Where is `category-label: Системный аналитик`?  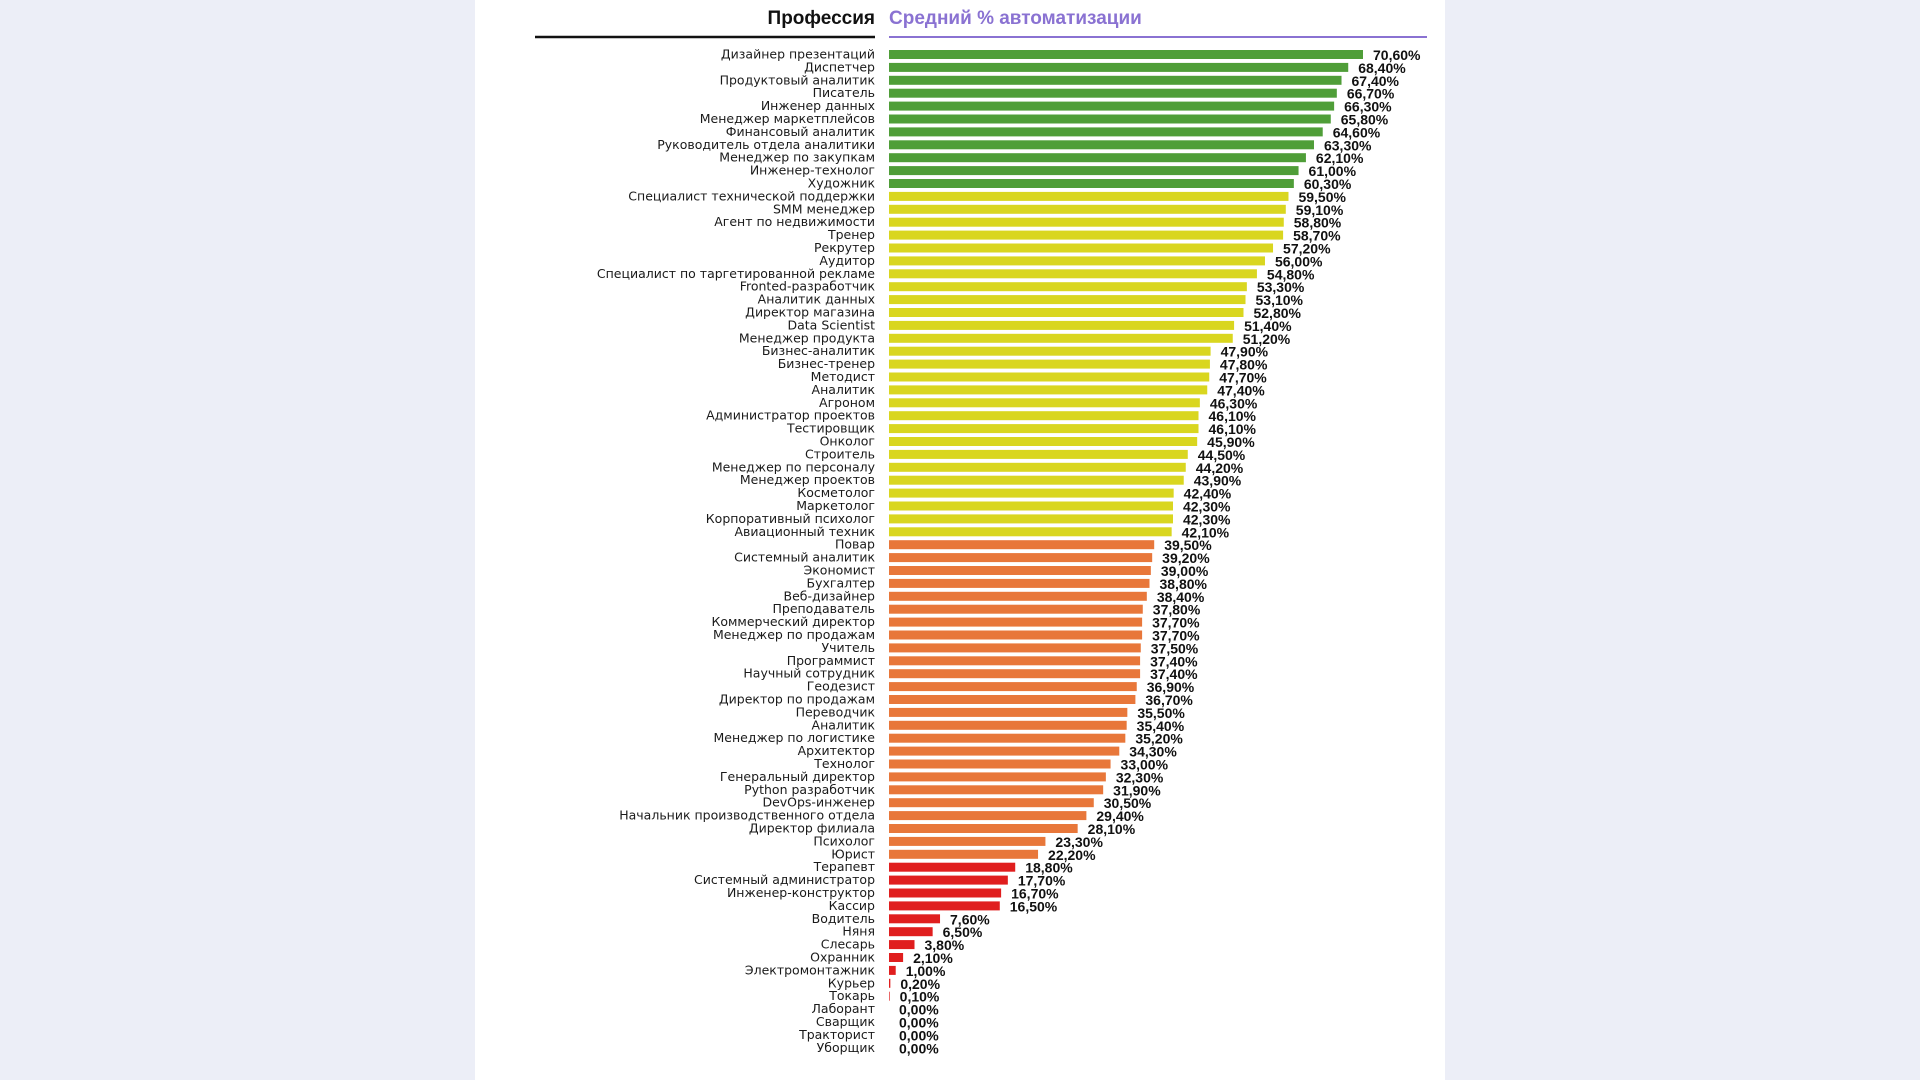
category-label: Системный аналитик is located at coordinates (804, 557).